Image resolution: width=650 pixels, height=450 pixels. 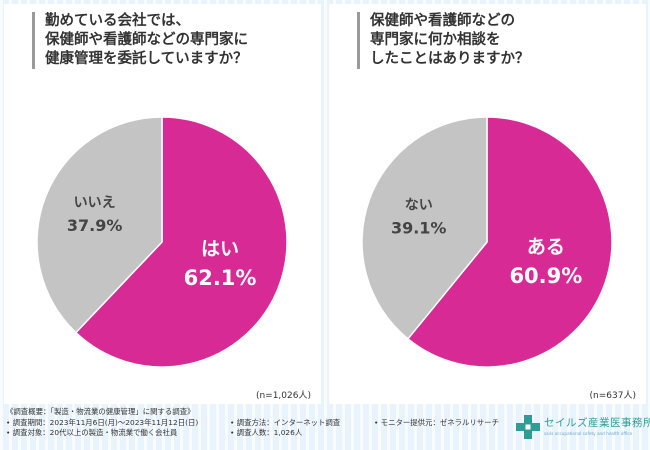 I want to click on survey-period: • 調査期間：2023年11月6日(月)～2023年11月12日(日), so click(x=102, y=422).